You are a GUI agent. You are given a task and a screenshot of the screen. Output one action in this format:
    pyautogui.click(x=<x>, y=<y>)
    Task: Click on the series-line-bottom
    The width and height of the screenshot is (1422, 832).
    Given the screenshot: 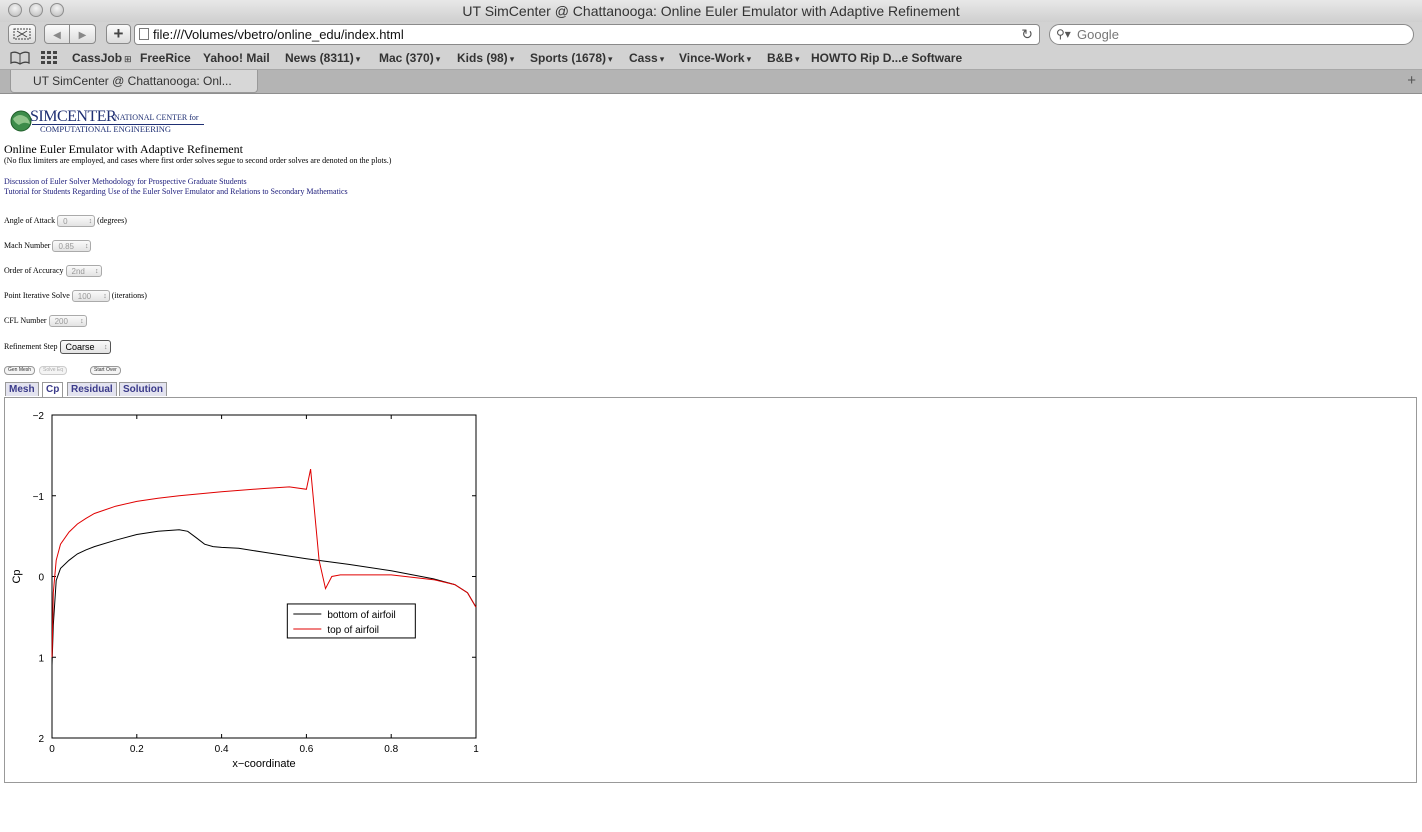 What is the action you would take?
    pyautogui.click(x=264, y=597)
    